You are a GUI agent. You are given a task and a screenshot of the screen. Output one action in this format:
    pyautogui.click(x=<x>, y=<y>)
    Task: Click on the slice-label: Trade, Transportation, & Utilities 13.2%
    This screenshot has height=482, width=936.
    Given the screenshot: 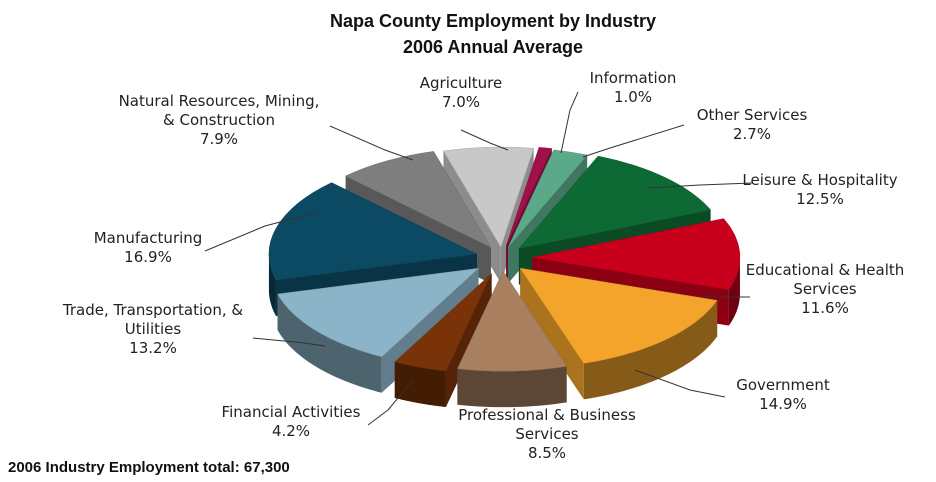 What is the action you would take?
    pyautogui.click(x=152, y=329)
    